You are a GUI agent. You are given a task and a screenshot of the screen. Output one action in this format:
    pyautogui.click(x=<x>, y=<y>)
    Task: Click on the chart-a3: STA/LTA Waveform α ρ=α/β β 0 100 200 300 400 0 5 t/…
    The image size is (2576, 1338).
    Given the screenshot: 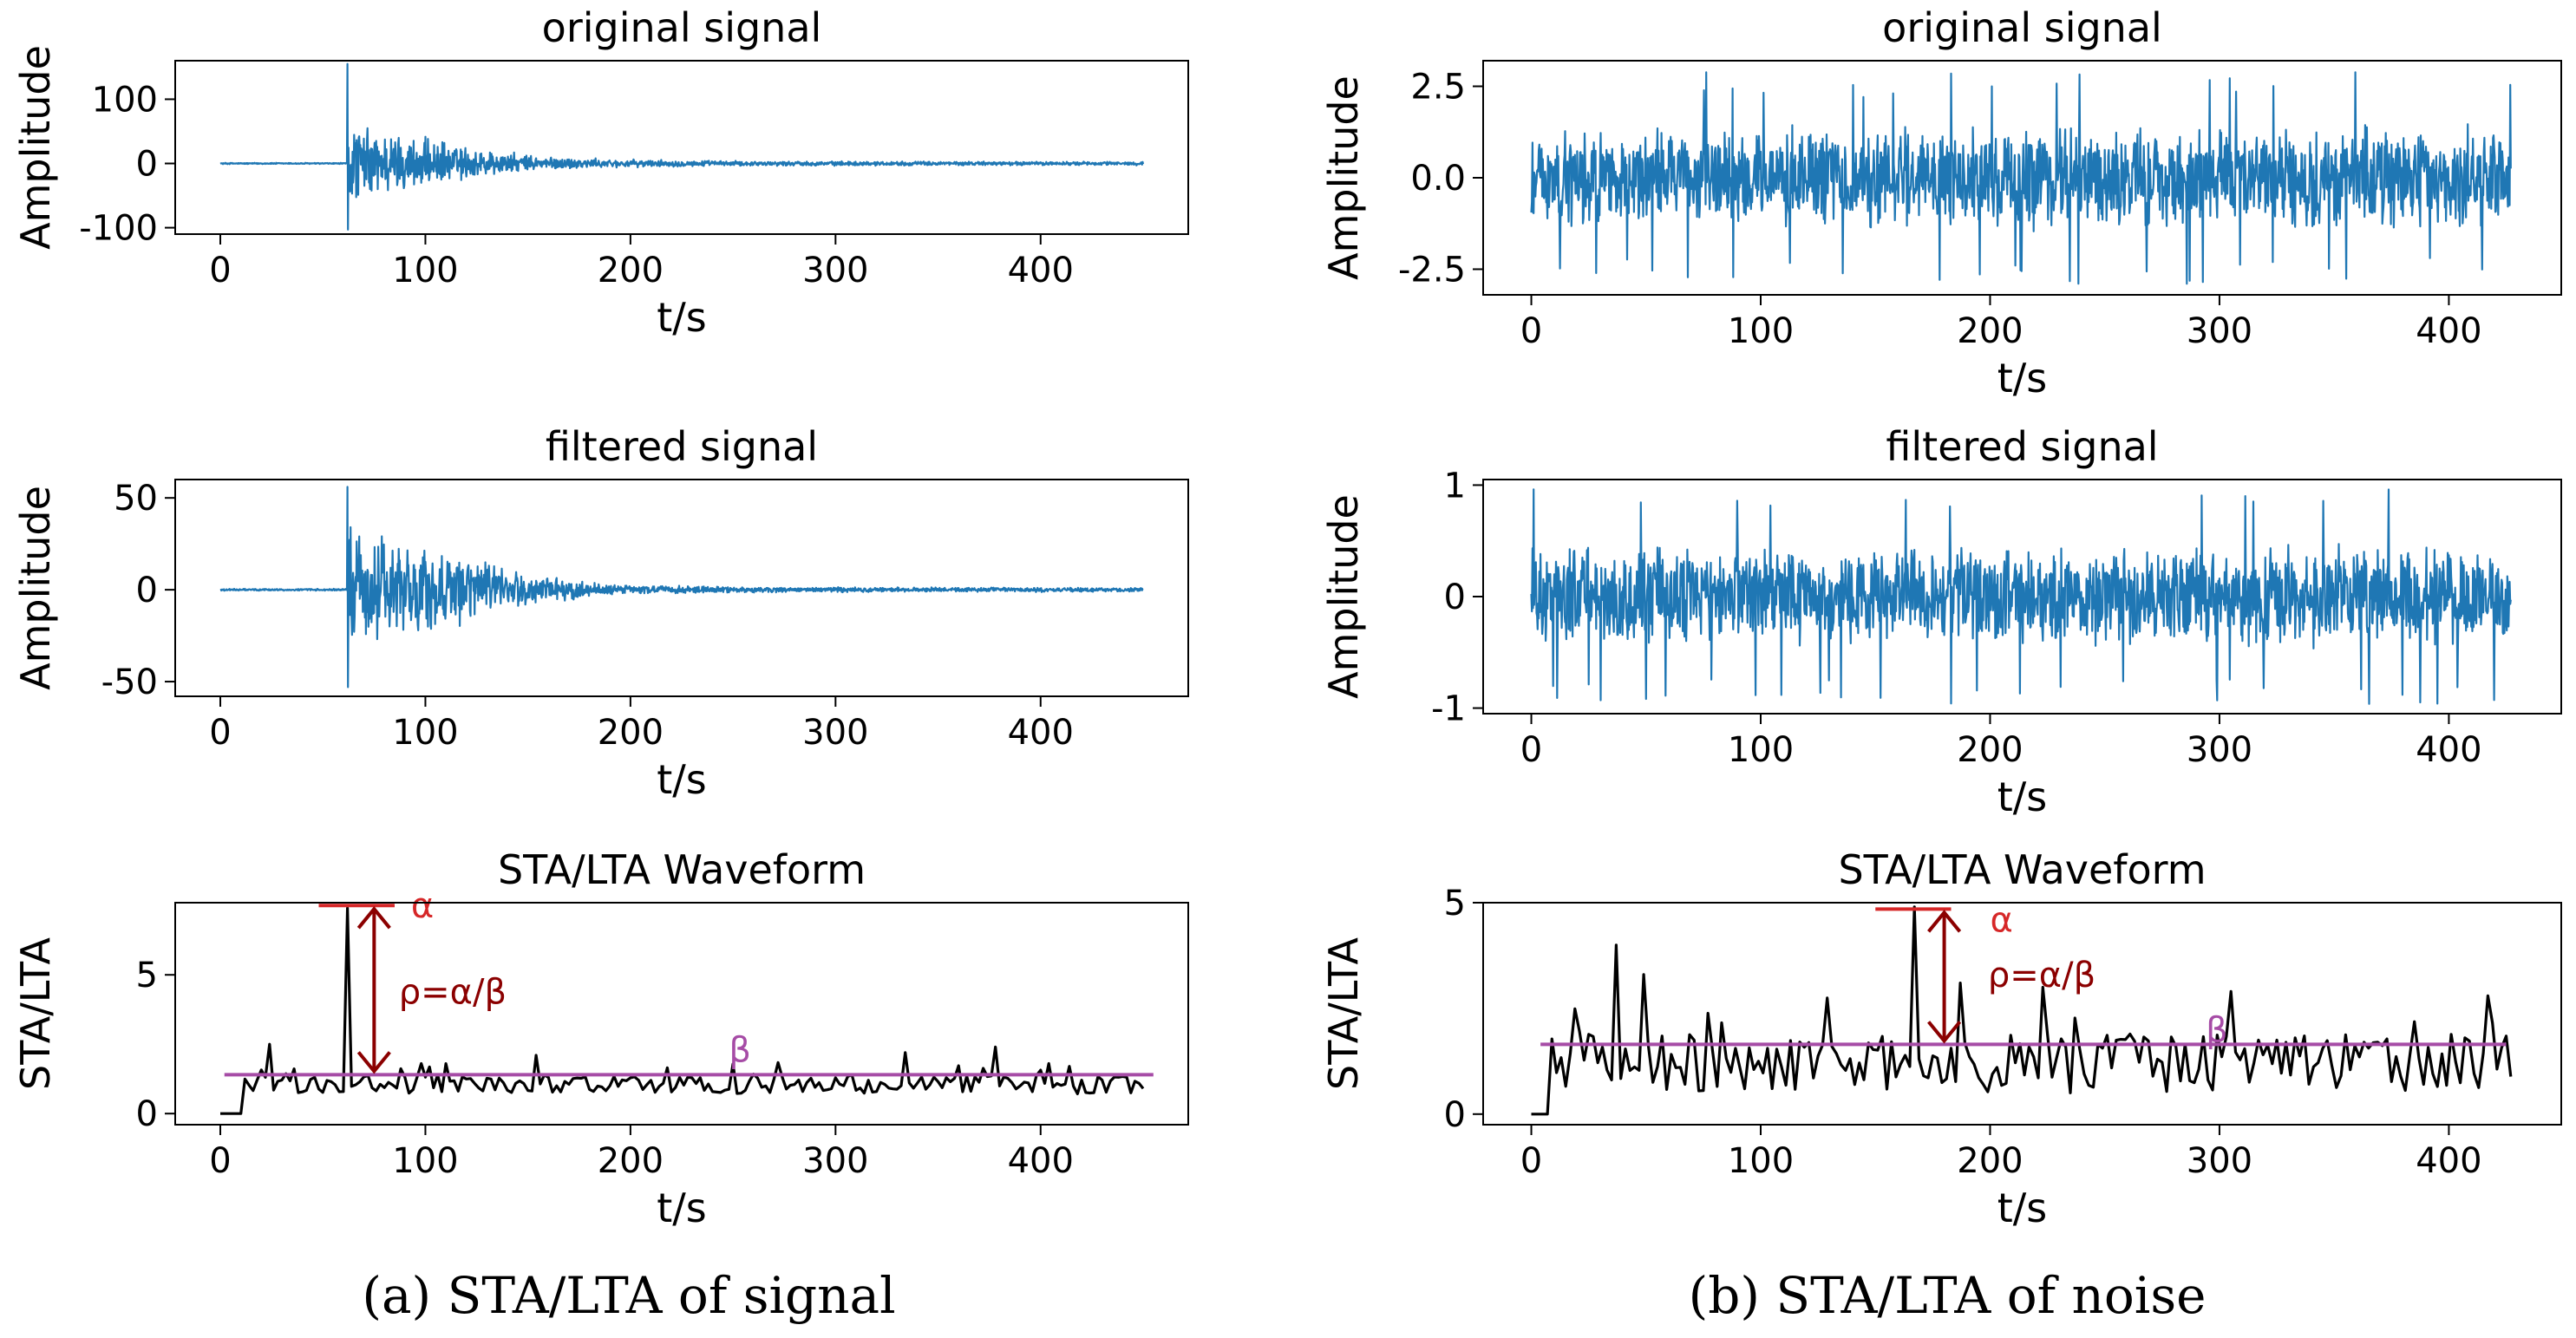 What is the action you would take?
    pyautogui.click(x=600, y=1038)
    